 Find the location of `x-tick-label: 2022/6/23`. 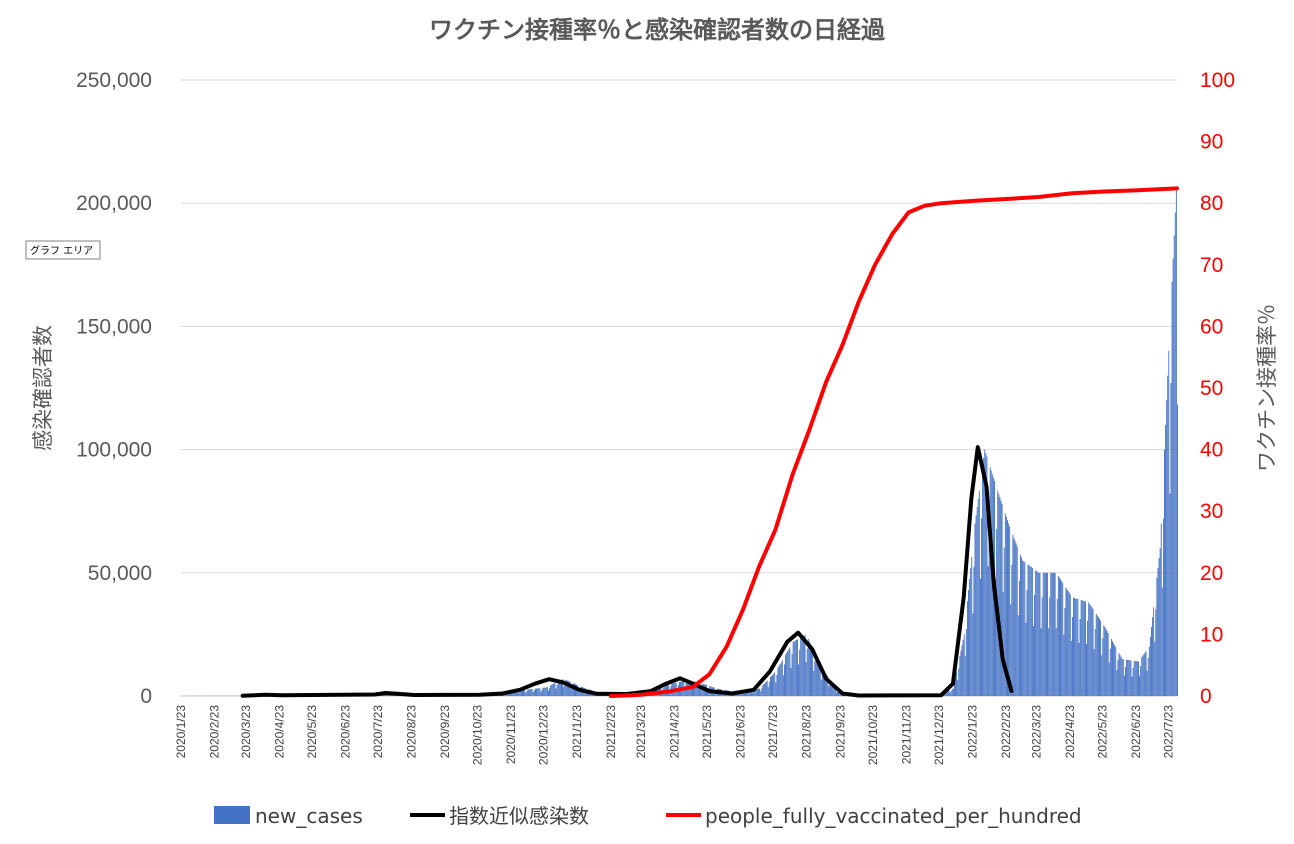

x-tick-label: 2022/6/23 is located at coordinates (1136, 732).